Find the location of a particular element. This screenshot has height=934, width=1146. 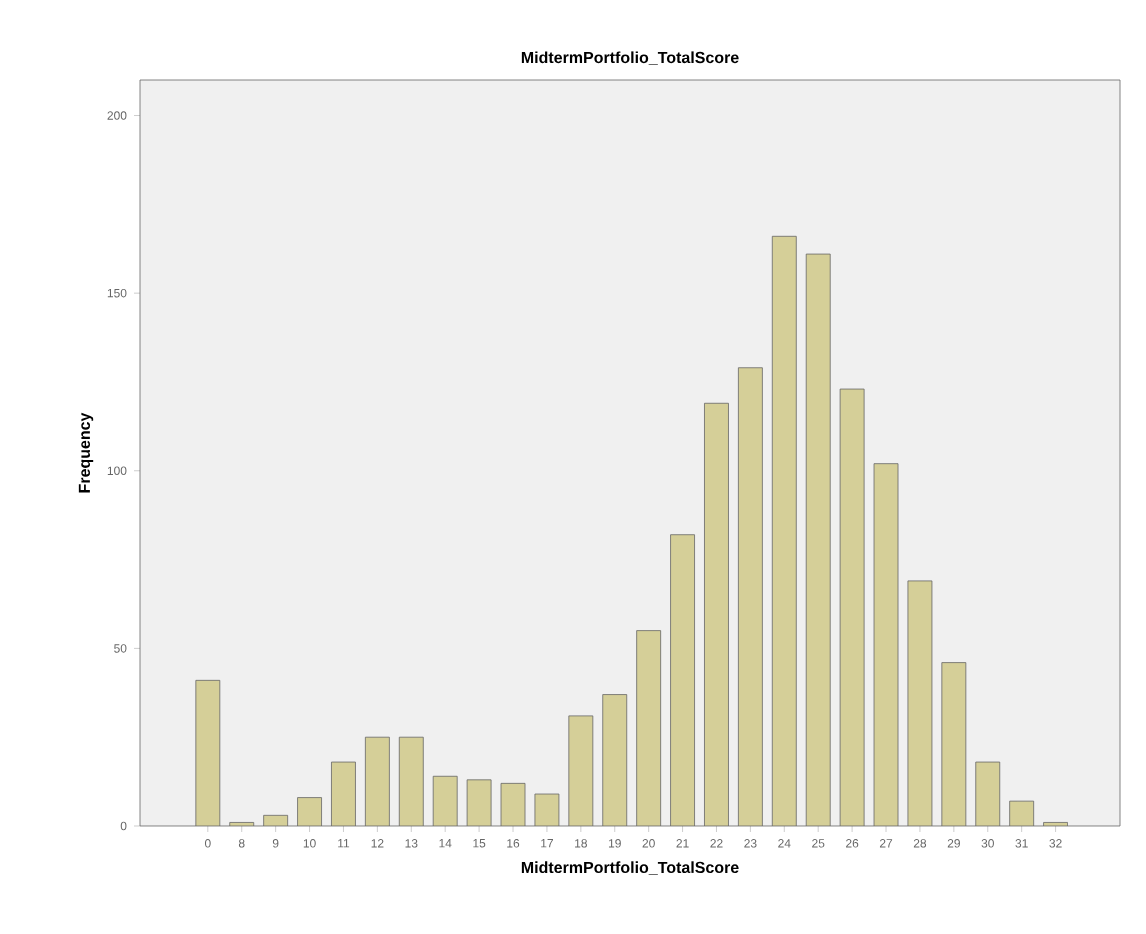

chart-title: MidtermPortfolio_TotalScore is located at coordinates (630, 58).